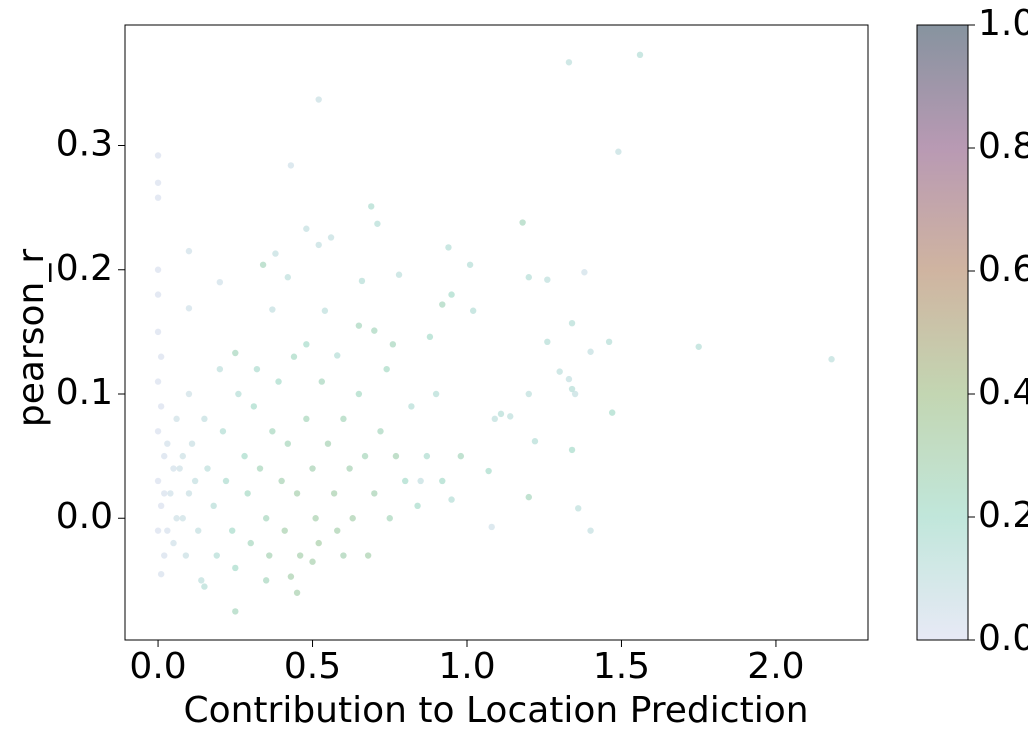  What do you see at coordinates (84, 516) in the screenshot?
I see `y-tick-label: 0.0` at bounding box center [84, 516].